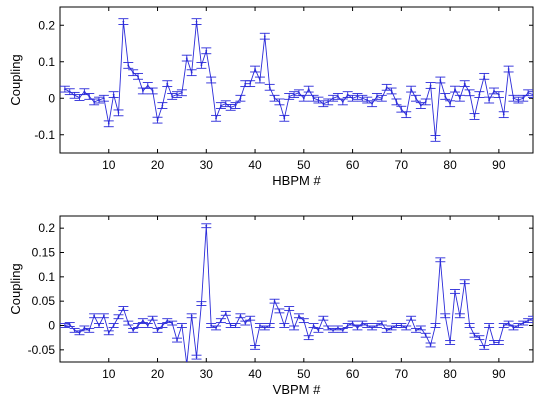 This screenshot has height=398, width=542. I want to click on vbpm-xtick-label: 30, so click(207, 374).